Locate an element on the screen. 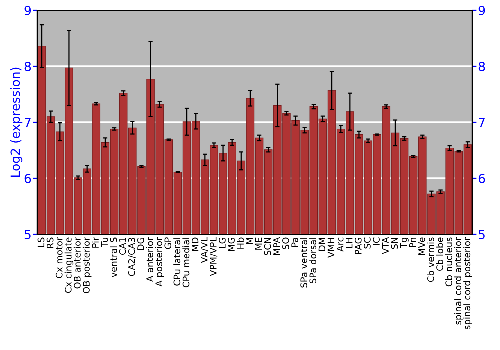 This screenshot has height=350, width=500. y-tick-label: 8 is located at coordinates (28, 67).